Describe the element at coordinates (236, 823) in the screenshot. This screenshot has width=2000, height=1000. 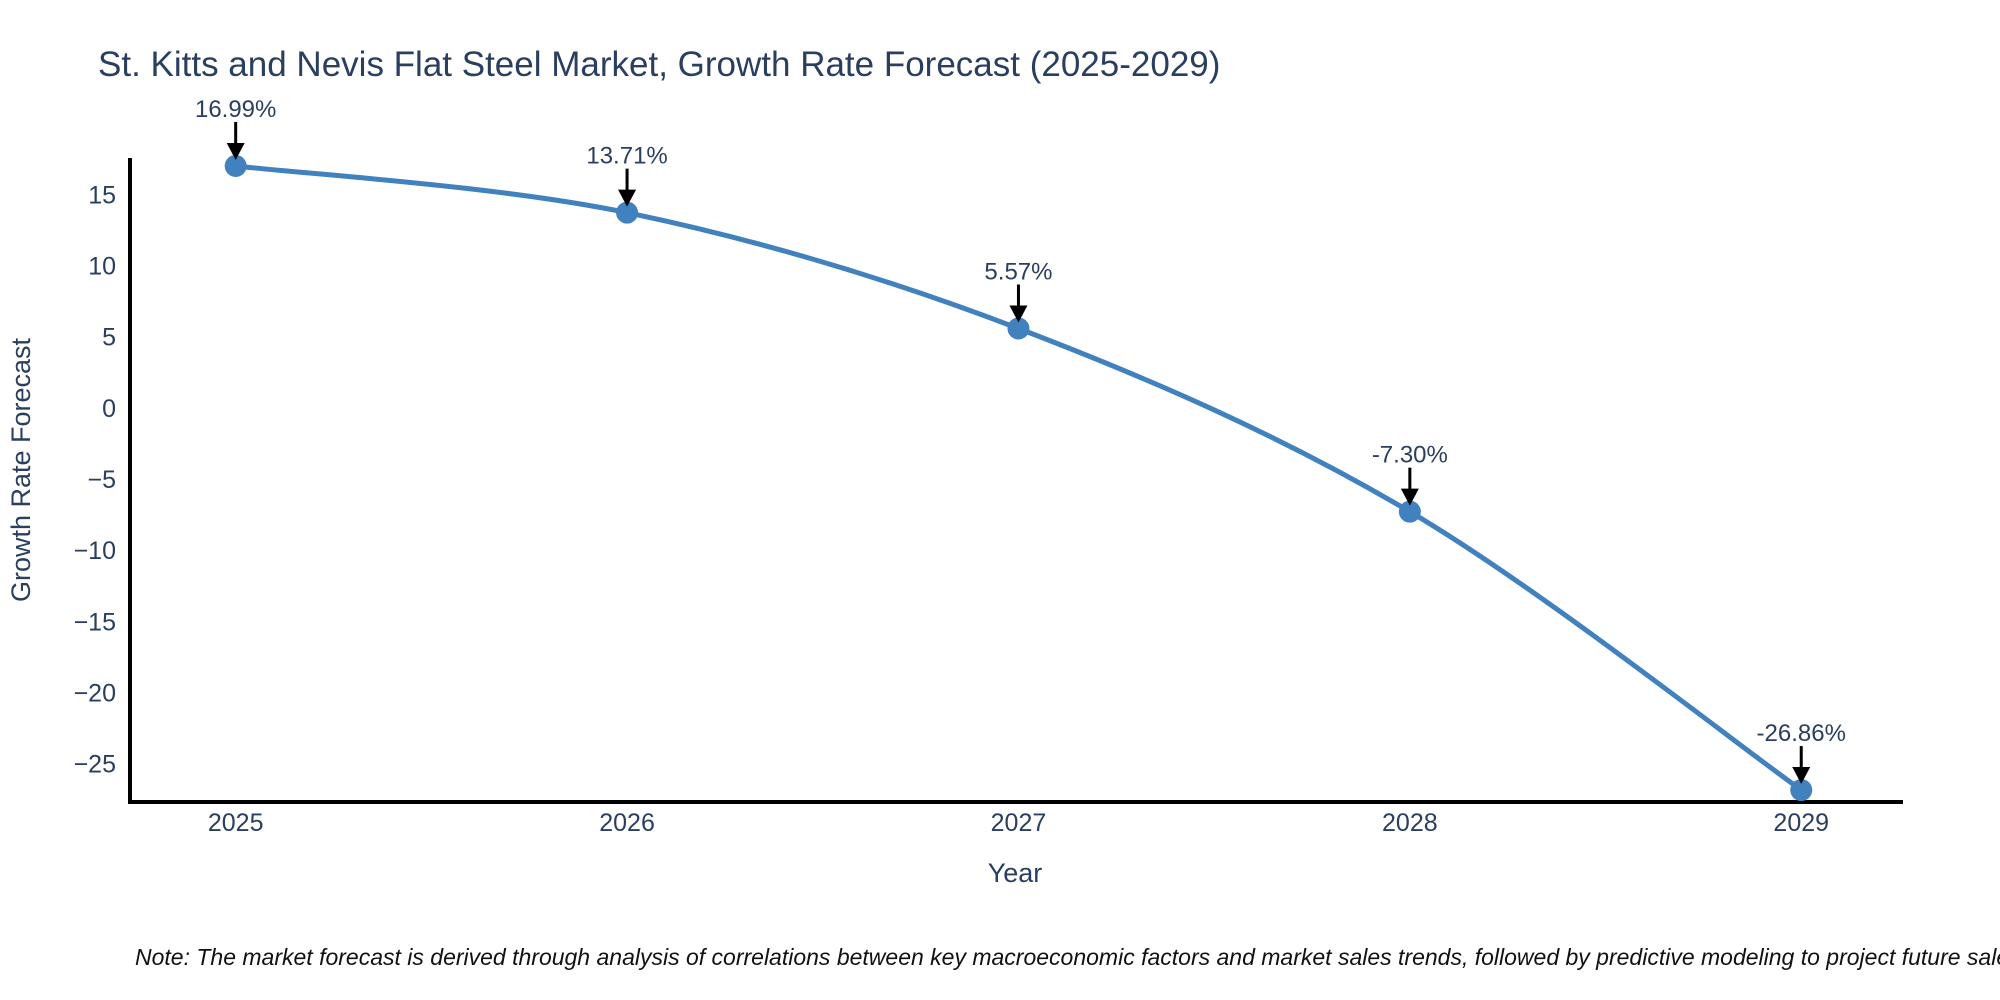
I see `x-tick-label: 2025` at that location.